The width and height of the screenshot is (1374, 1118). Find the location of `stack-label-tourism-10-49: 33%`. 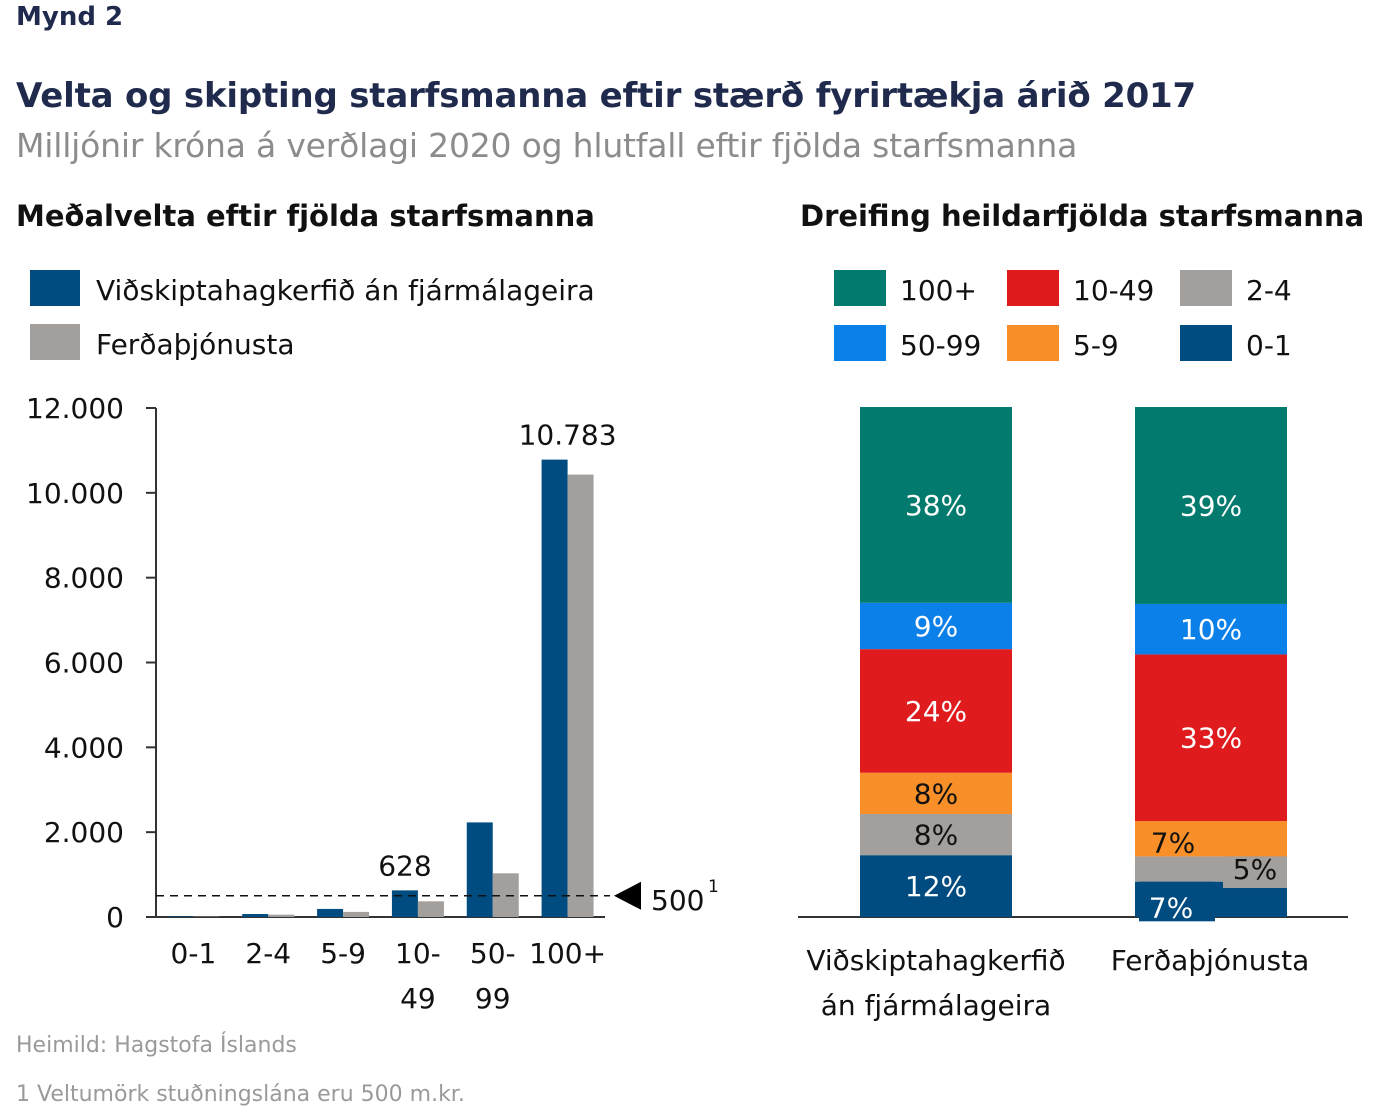

stack-label-tourism-10-49: 33% is located at coordinates (1211, 738).